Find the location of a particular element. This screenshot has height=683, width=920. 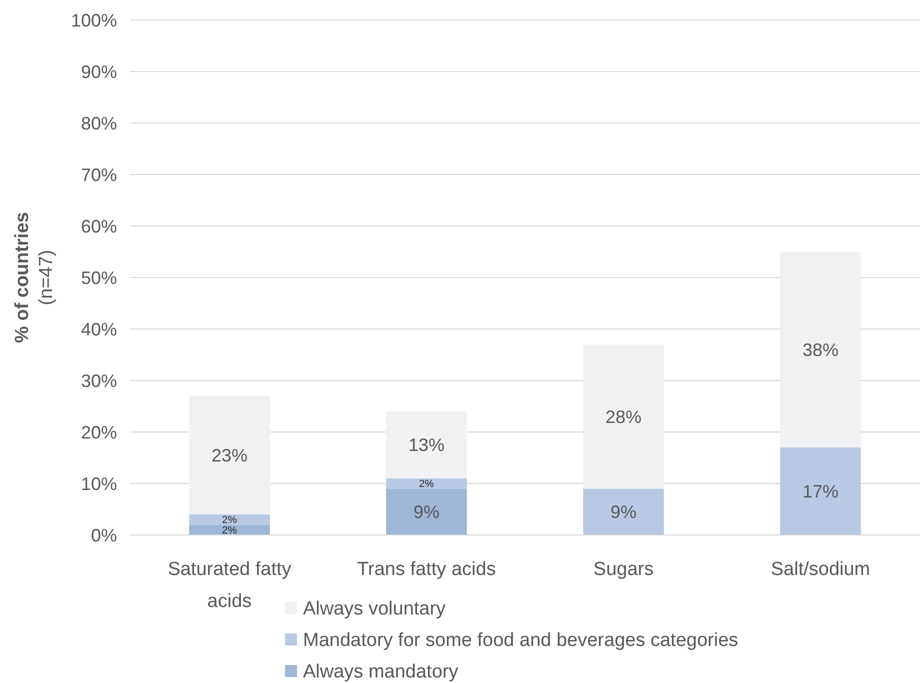

data-label: 23% is located at coordinates (229, 455).